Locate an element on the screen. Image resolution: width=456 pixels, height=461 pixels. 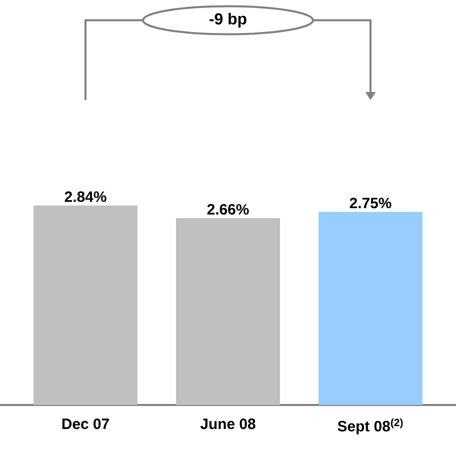
x-tick-label: June 08 is located at coordinates (228, 424).